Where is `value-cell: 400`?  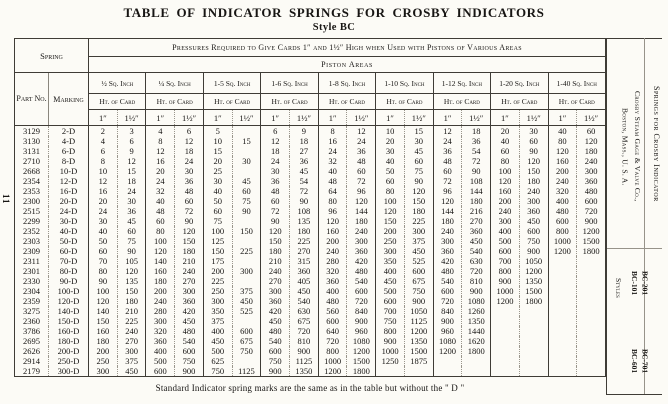 value-cell: 400 is located at coordinates (332, 291).